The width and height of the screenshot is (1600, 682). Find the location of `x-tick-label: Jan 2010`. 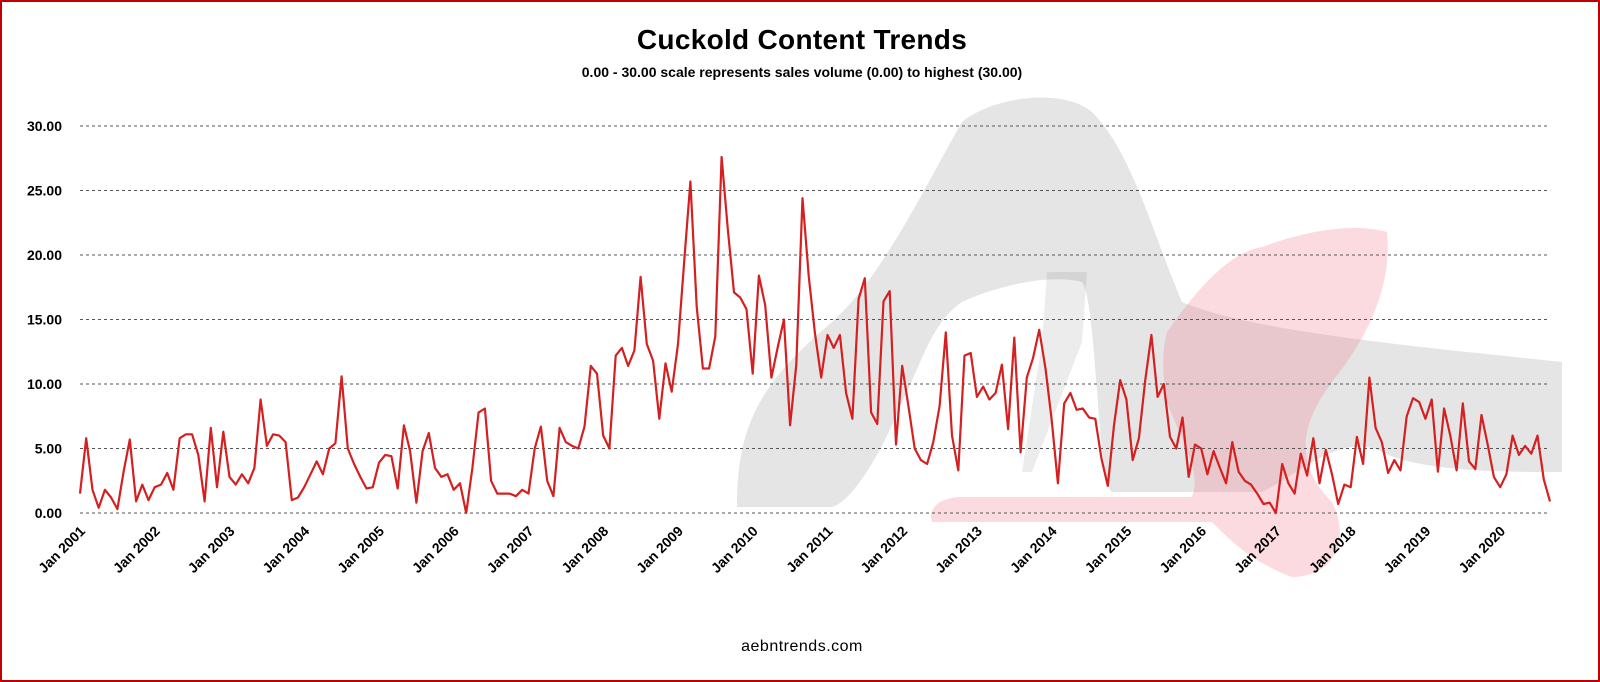

x-tick-label: Jan 2010 is located at coordinates (734, 549).